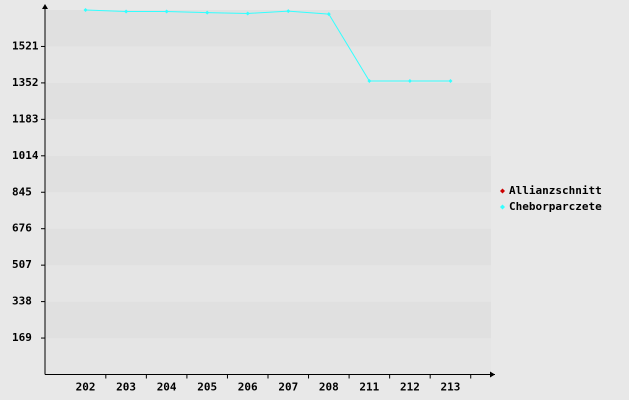 Image resolution: width=629 pixels, height=400 pixels. Describe the element at coordinates (22, 337) in the screenshot. I see `y-tick-label: 169` at that location.